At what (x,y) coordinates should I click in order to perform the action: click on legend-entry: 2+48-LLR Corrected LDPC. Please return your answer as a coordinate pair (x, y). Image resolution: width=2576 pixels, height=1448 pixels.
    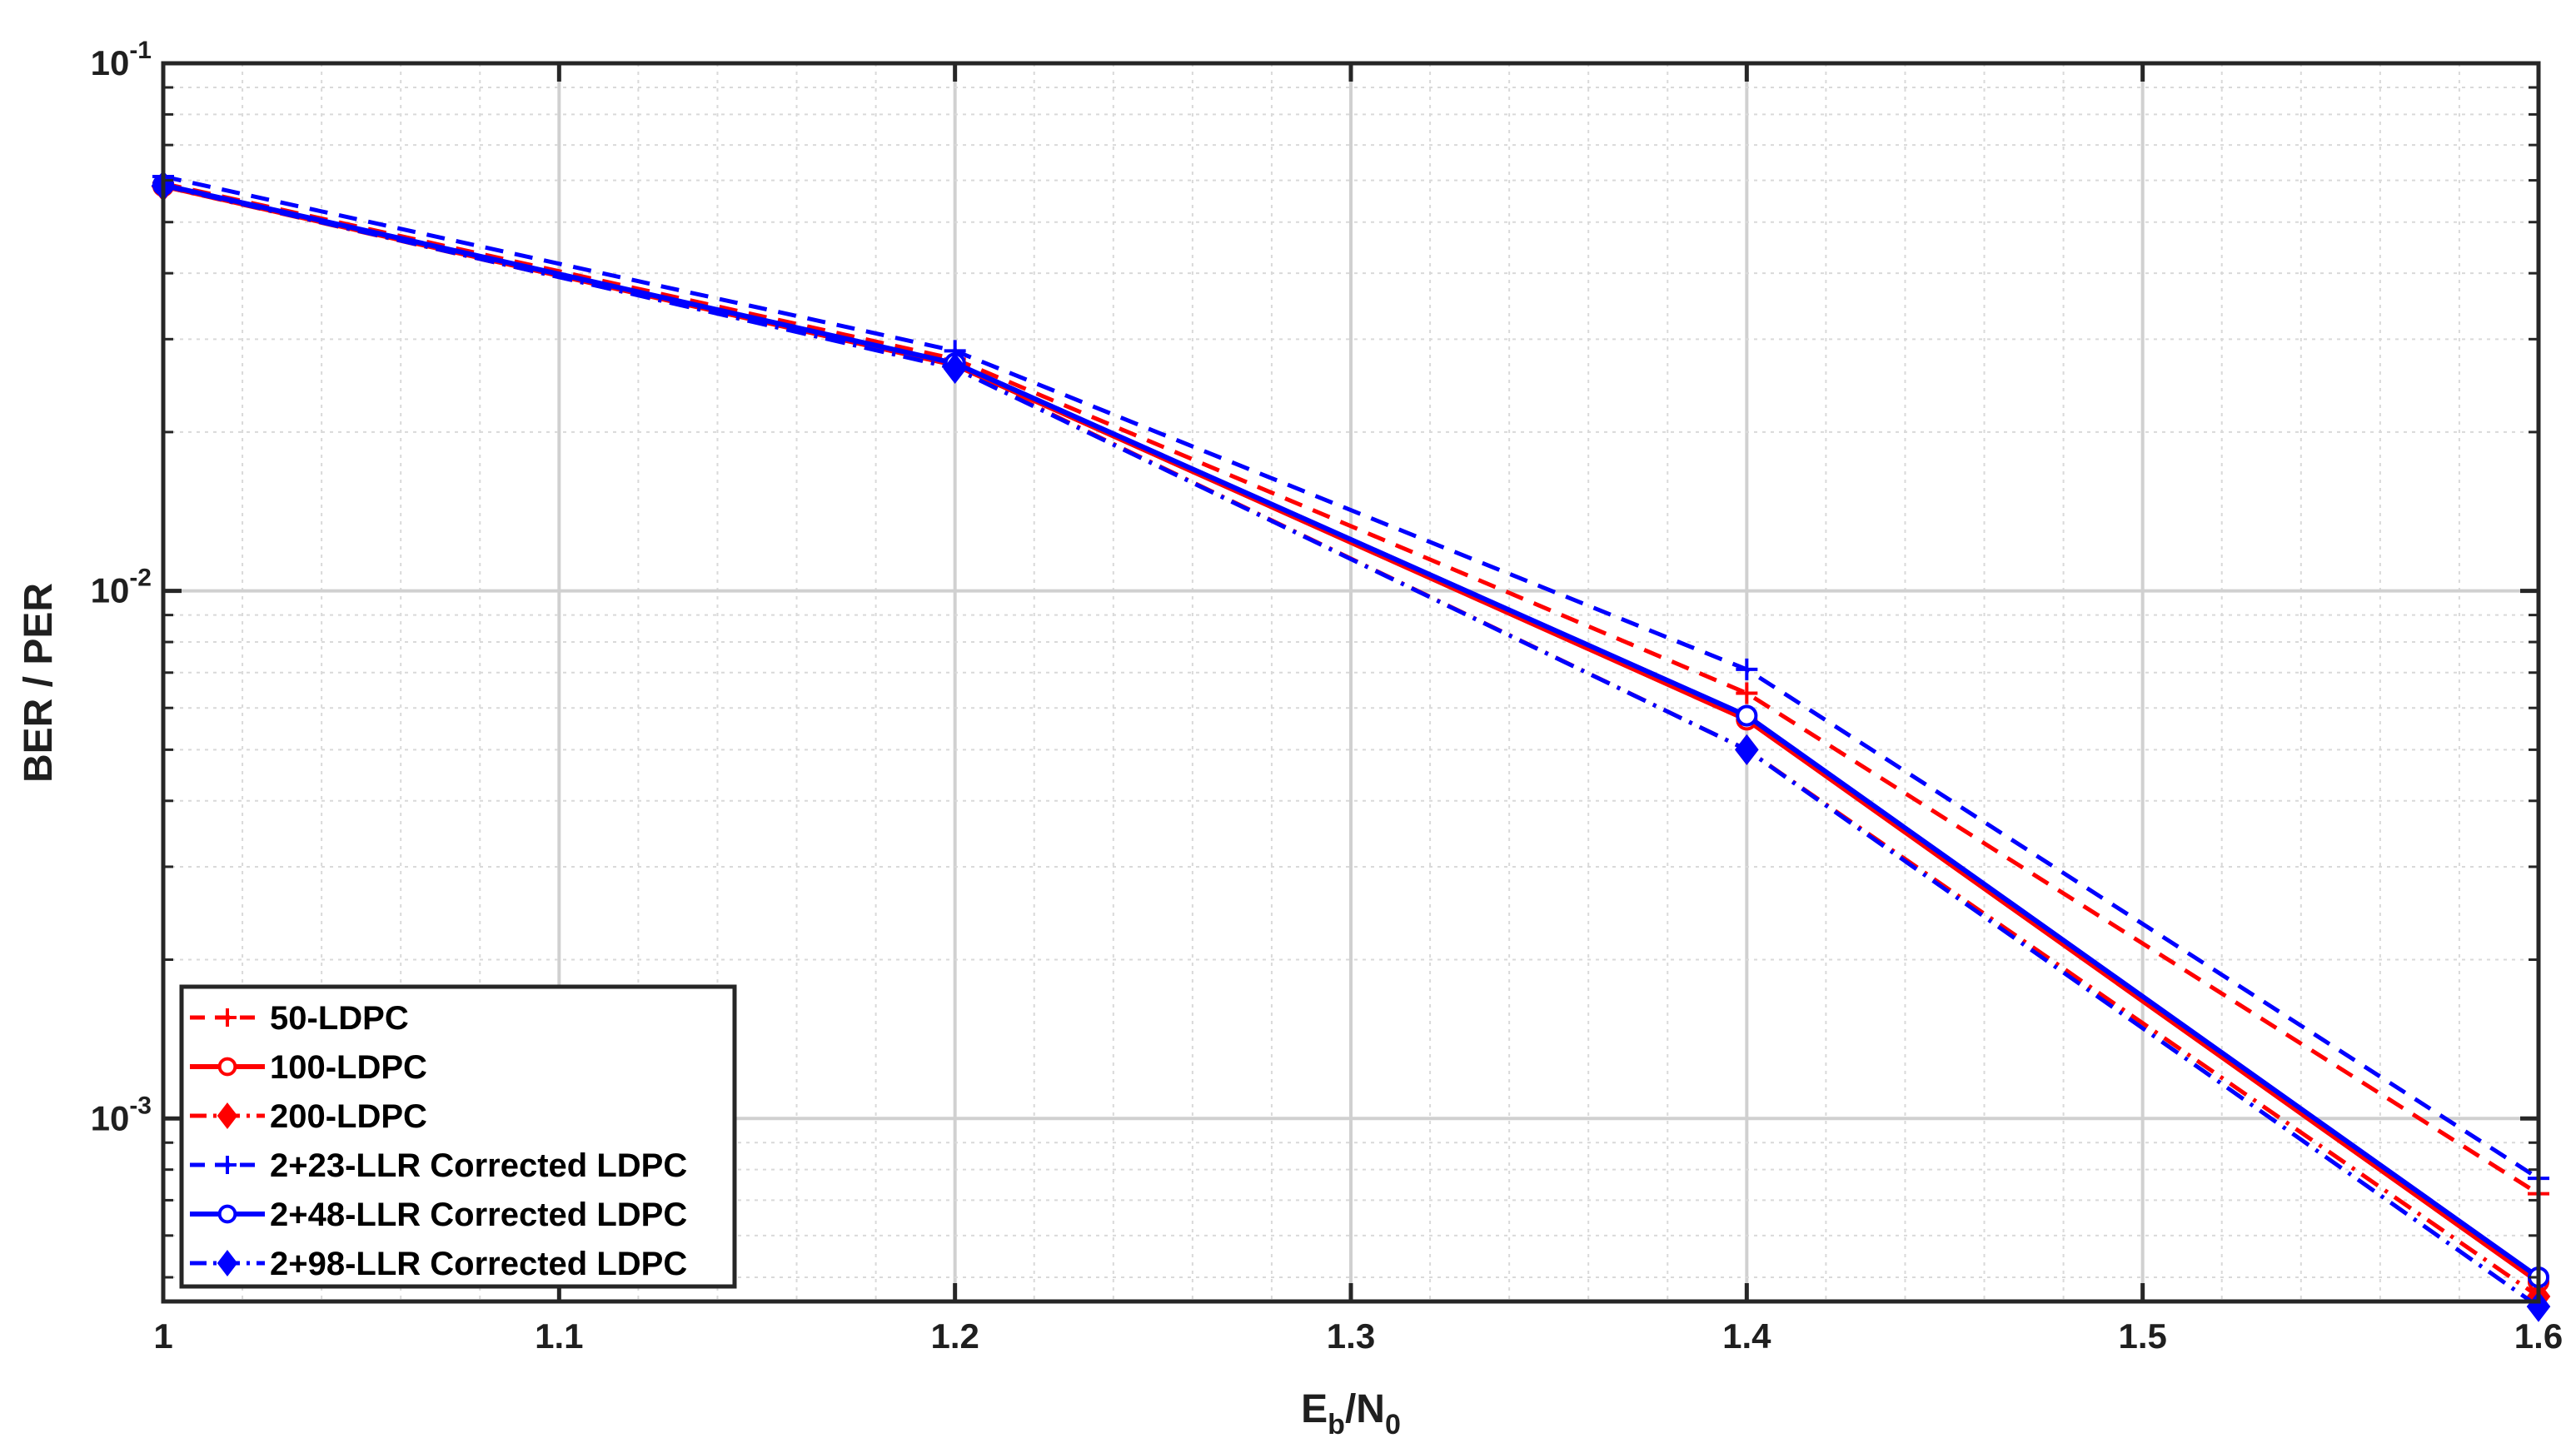
    Looking at the image, I should click on (439, 1215).